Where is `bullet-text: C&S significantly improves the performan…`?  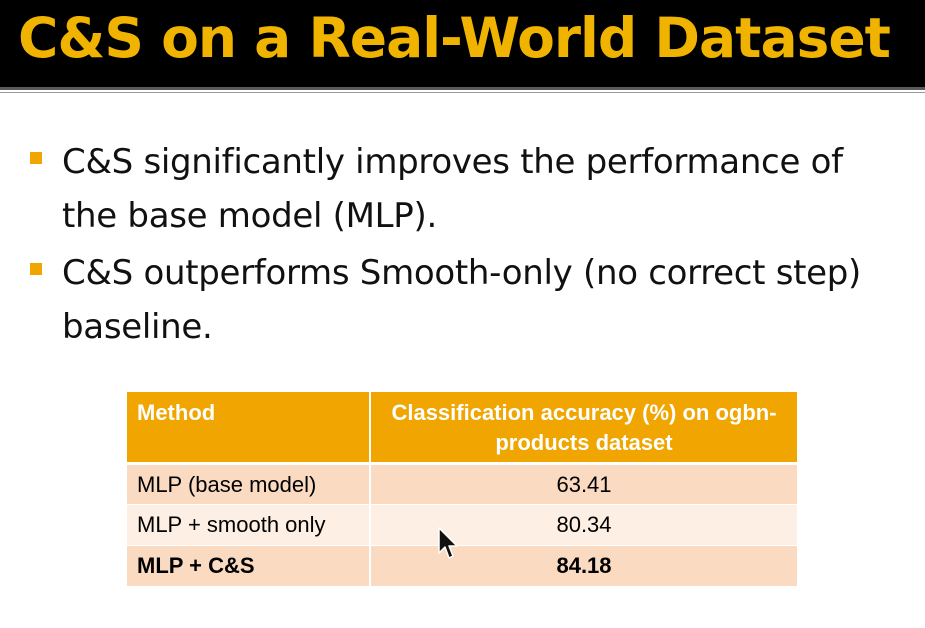 bullet-text: C&S significantly improves the performan… is located at coordinates (452, 189).